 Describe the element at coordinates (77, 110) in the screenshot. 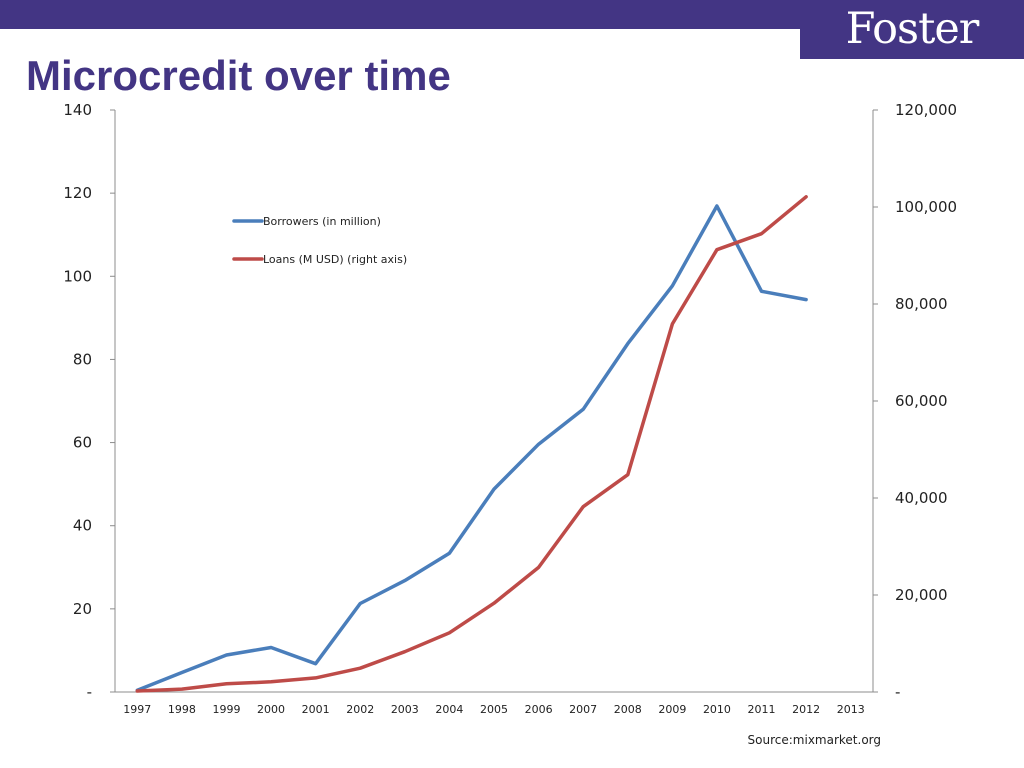

I see `left-tick-label: 140` at that location.